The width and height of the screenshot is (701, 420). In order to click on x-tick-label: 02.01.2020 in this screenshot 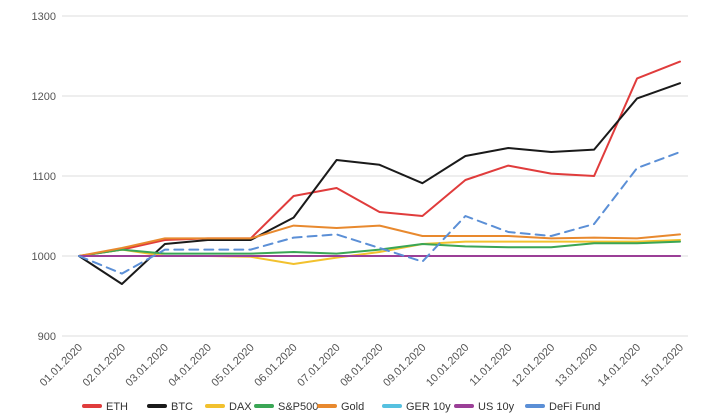, I will do `click(104, 365)`.